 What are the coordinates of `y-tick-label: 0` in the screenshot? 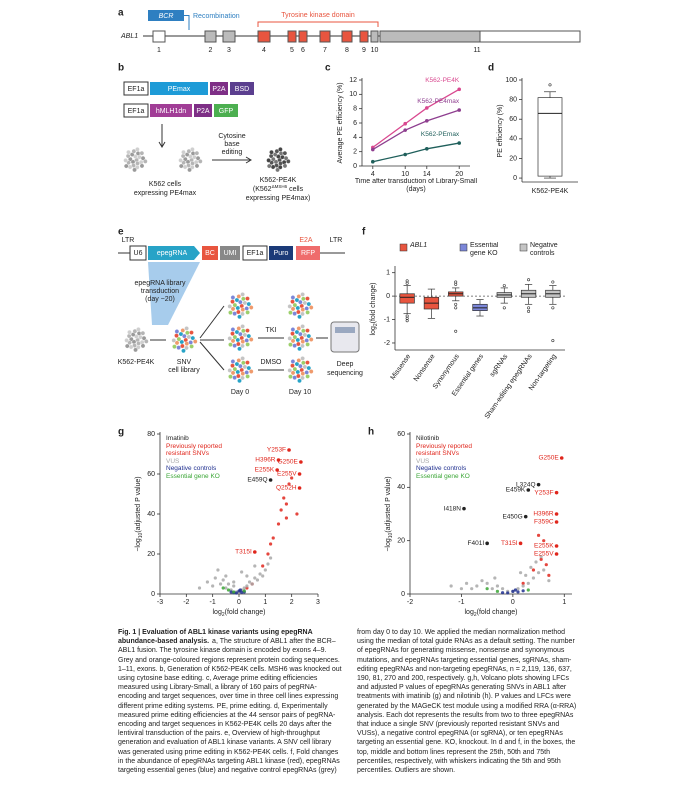 It's located at (355, 166).